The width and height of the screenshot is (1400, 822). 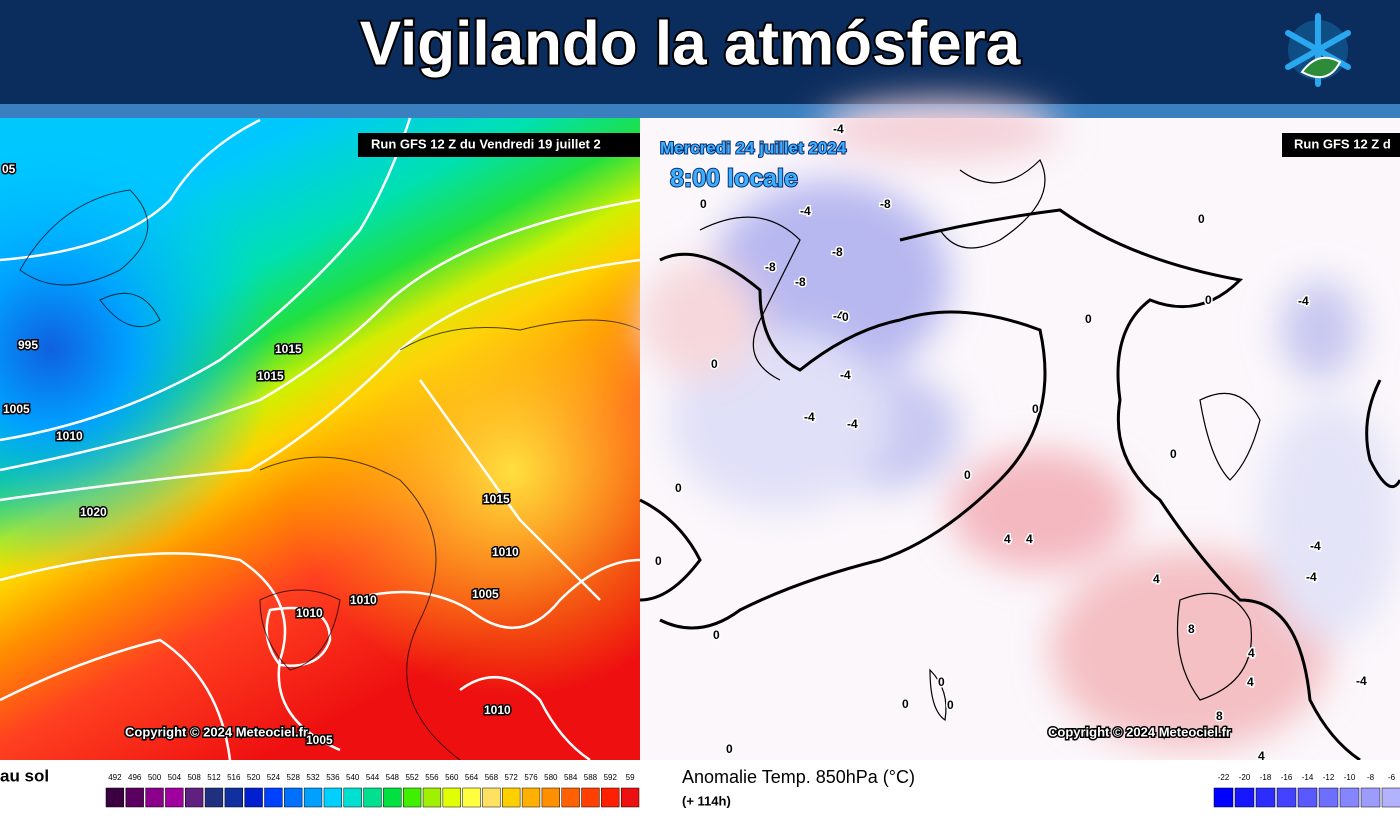 I want to click on scale-label: -22, so click(x=1224, y=777).